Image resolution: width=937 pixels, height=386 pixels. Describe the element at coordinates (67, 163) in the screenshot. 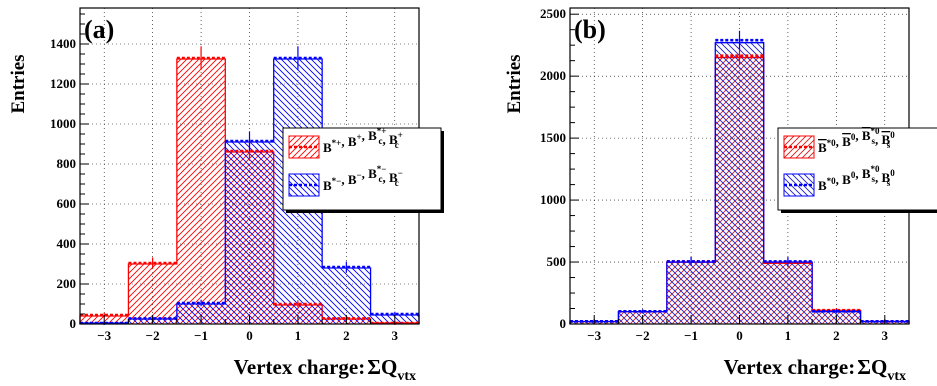

I see `y-tick-label: 800` at that location.